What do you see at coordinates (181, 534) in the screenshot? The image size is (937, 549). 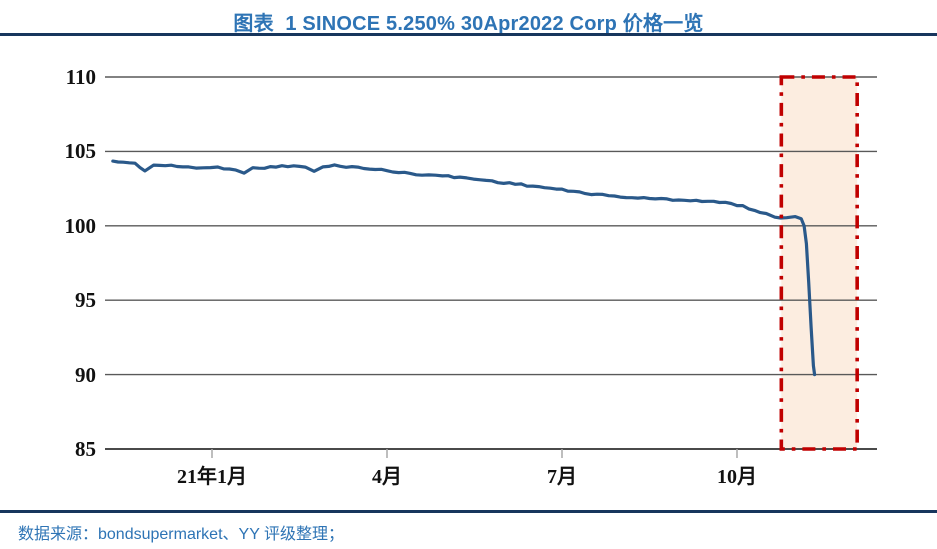 I see `data-source: 数据来源：bondsupermarket、YY 评级整理；` at bounding box center [181, 534].